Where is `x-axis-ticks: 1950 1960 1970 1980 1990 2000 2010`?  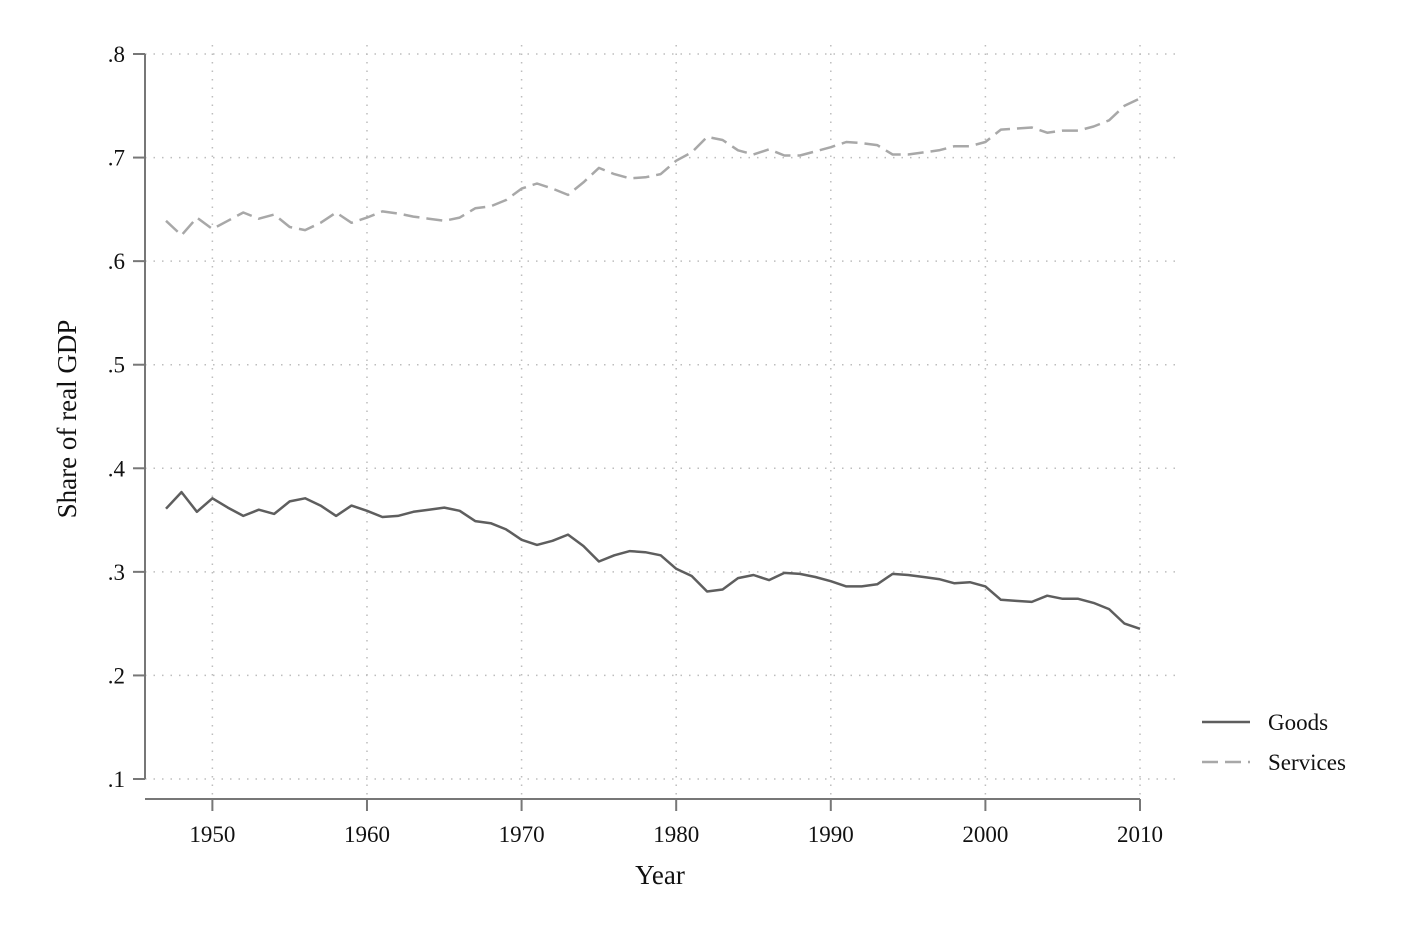 x-axis-ticks: 1950 1960 1970 1980 1990 2000 2010 is located at coordinates (676, 823).